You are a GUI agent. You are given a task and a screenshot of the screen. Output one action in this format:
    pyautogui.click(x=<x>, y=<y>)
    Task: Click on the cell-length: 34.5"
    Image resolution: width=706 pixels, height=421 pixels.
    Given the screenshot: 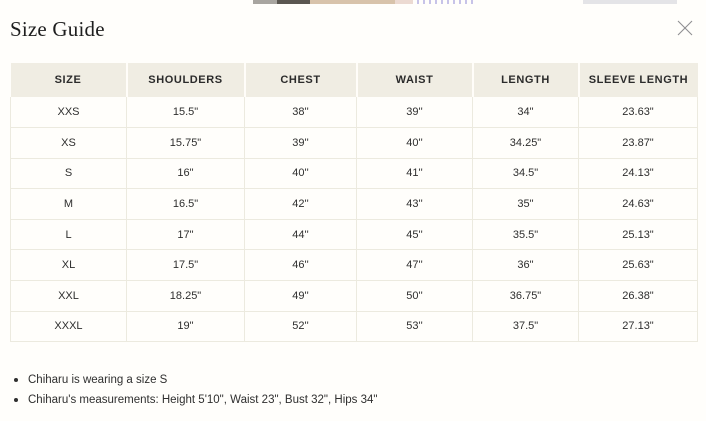 What is the action you would take?
    pyautogui.click(x=525, y=173)
    